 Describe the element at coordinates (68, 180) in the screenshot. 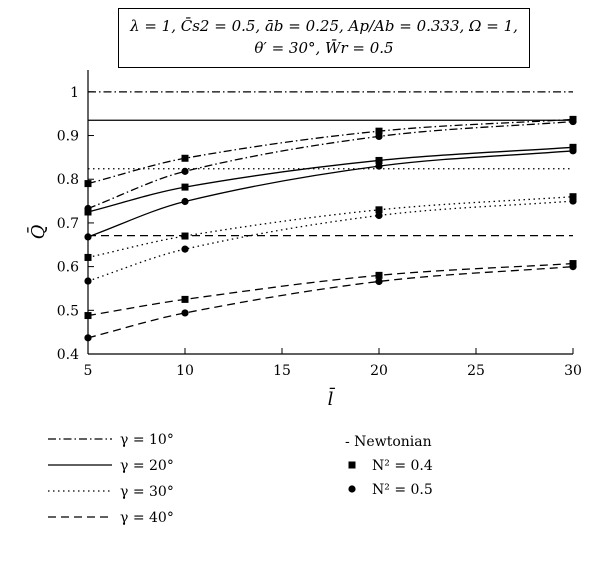

I see `y-tick-label: 0.8` at that location.